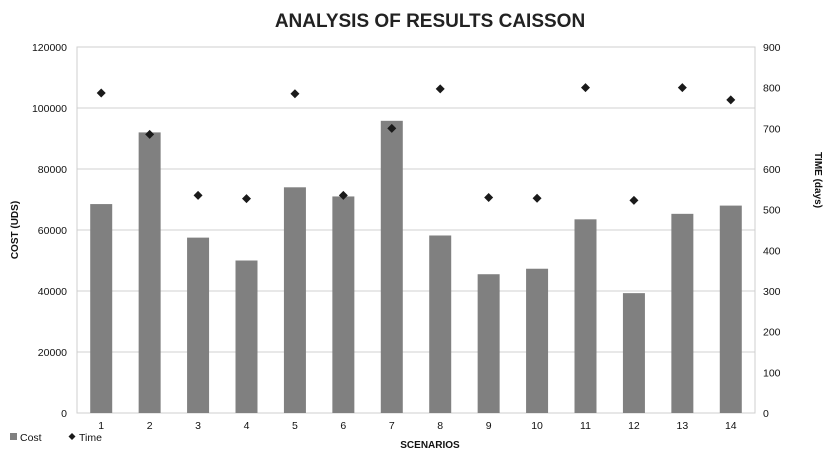 This screenshot has height=451, width=823. Describe the element at coordinates (683, 426) in the screenshot. I see `x-tick-label: 13` at that location.